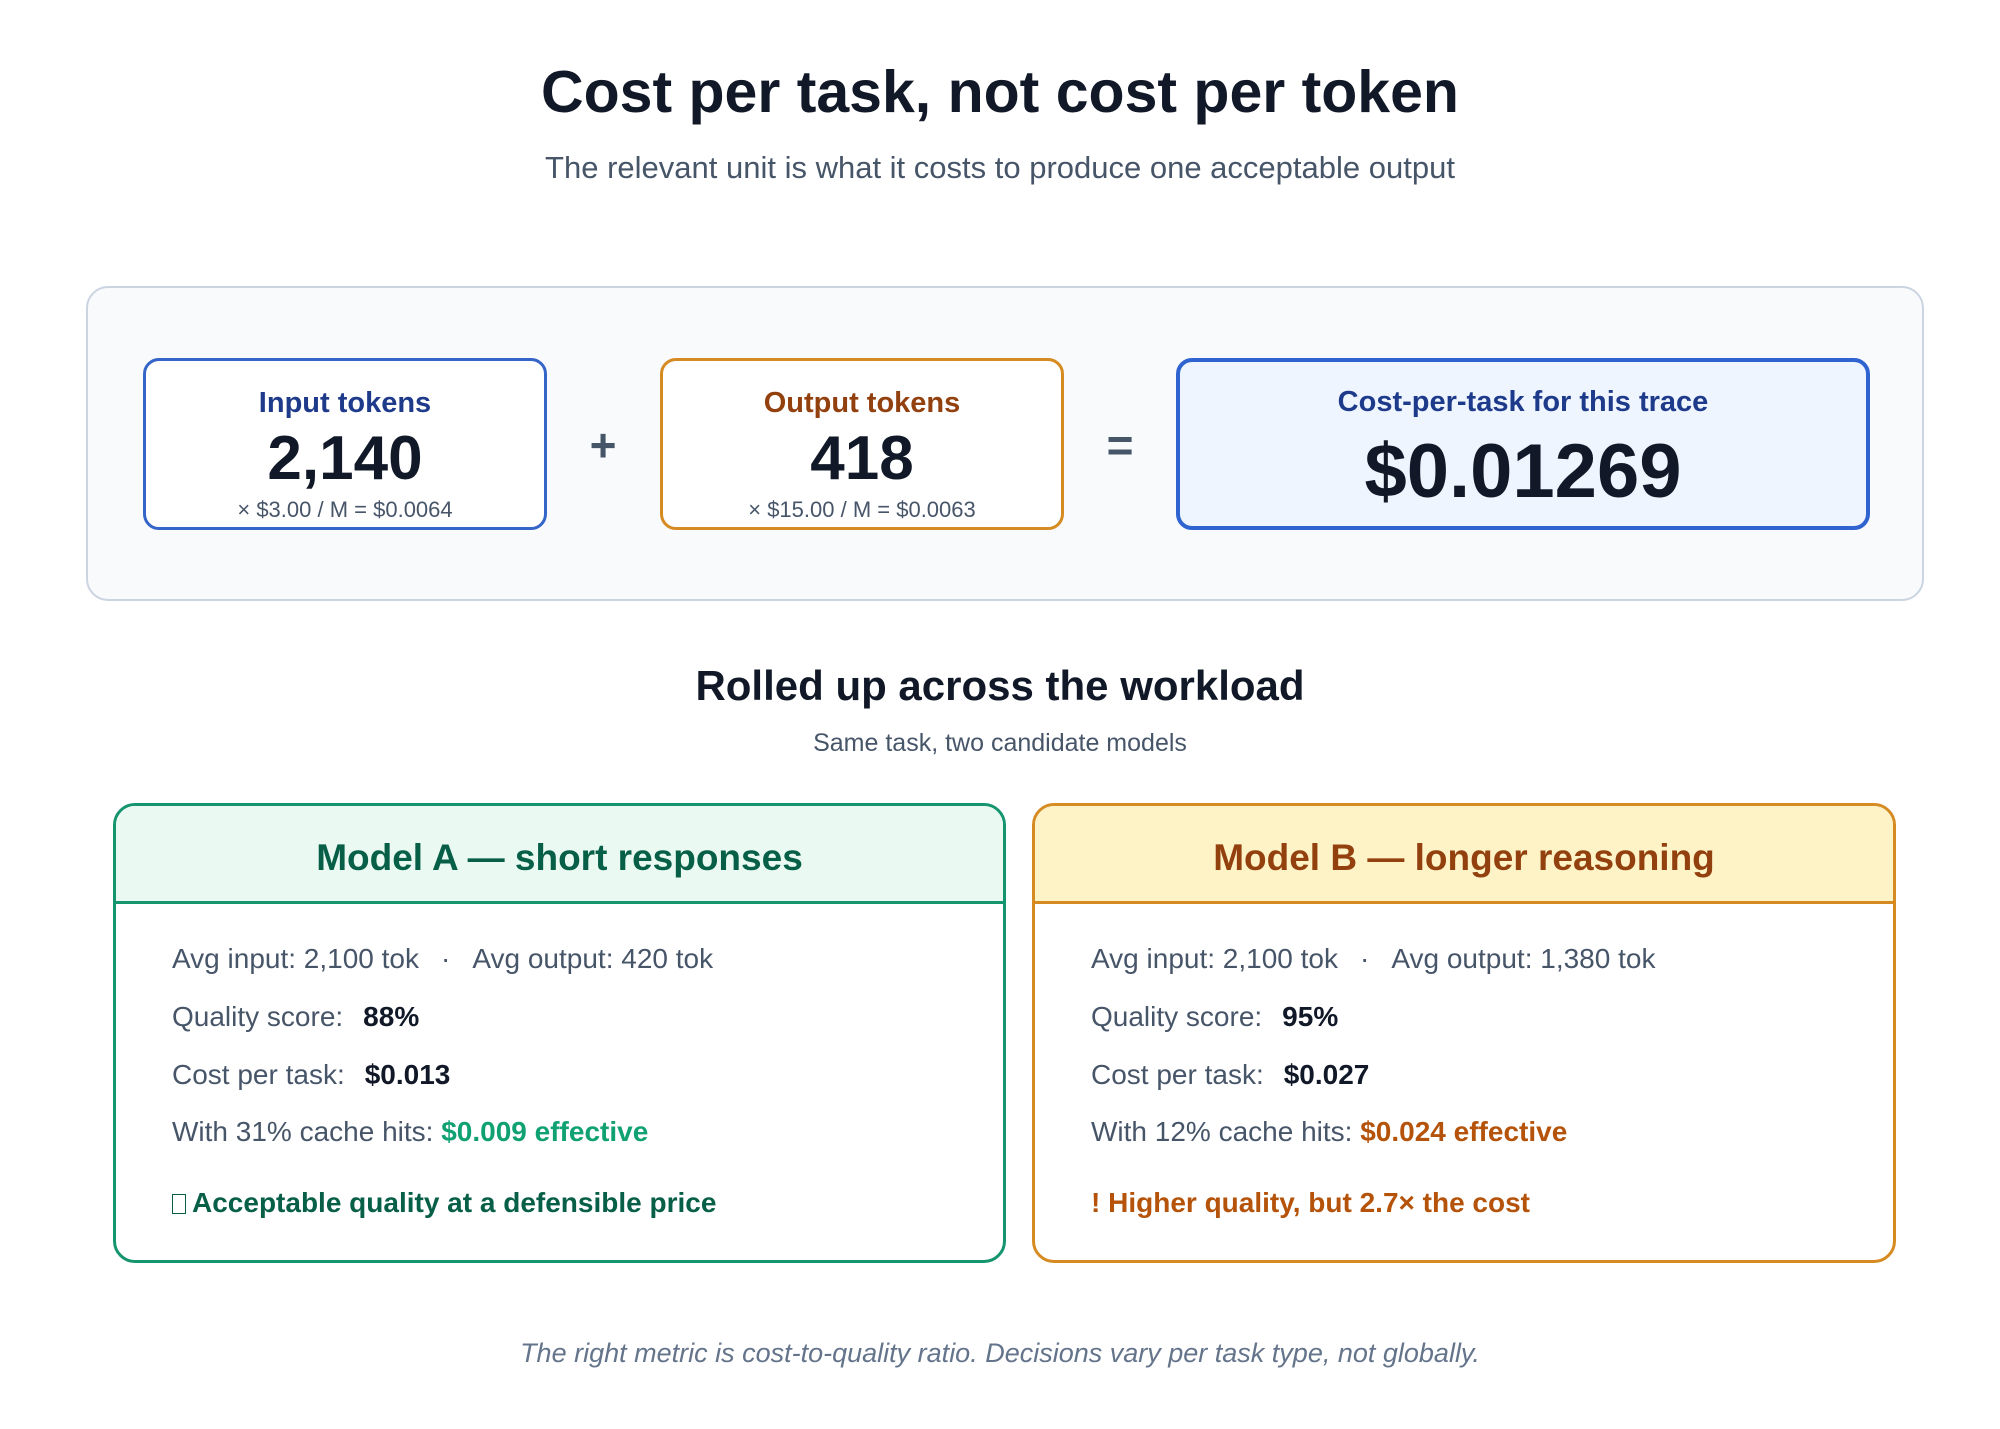  I want to click on model-b-verdict: ! Higher quality, but 2.7× the cost, so click(1310, 1203).